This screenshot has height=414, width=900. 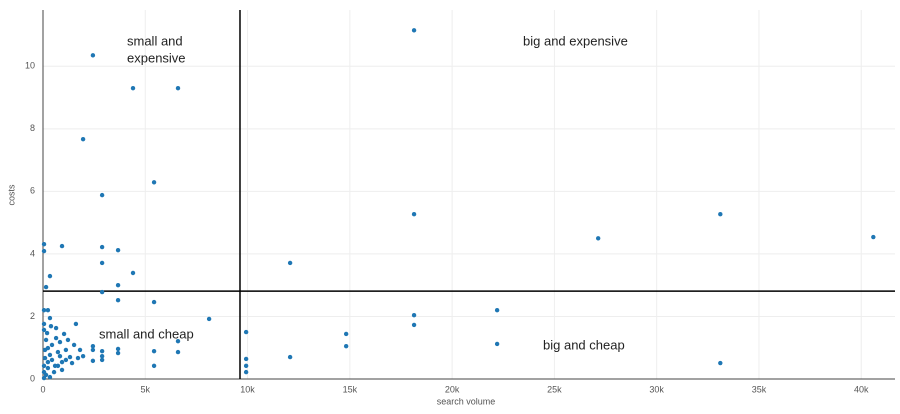 What do you see at coordinates (146, 333) in the screenshot?
I see `annotation: small and cheap` at bounding box center [146, 333].